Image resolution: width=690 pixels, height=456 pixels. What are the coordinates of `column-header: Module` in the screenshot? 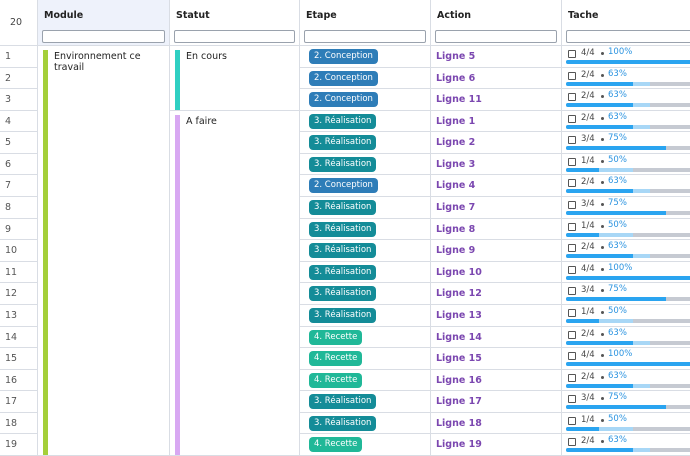 It's located at (104, 23).